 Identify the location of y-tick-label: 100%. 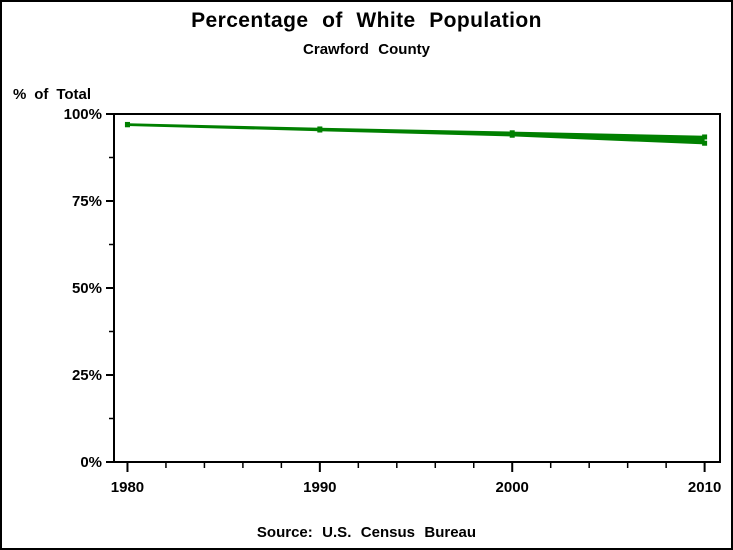
(83, 114).